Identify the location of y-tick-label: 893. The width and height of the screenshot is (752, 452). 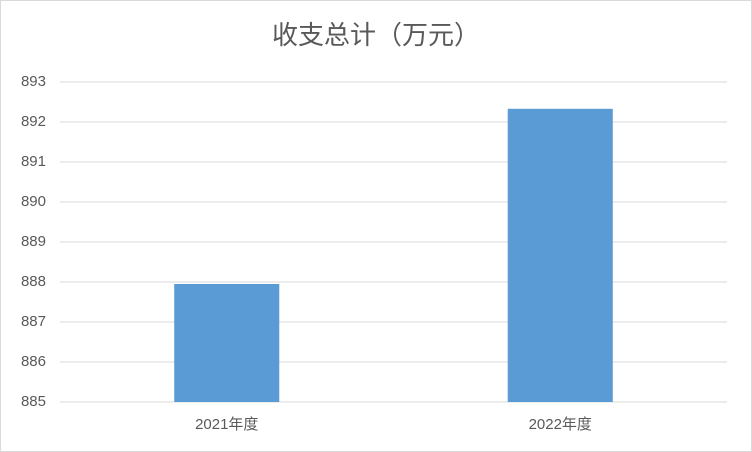
(33, 81).